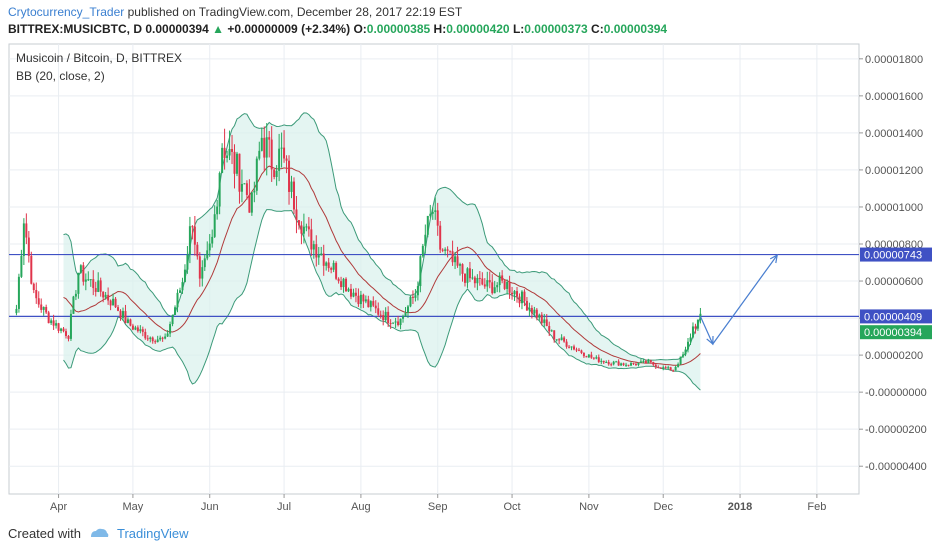 The image size is (932, 555). What do you see at coordinates (896, 332) in the screenshot?
I see `last-price-label-bg` at bounding box center [896, 332].